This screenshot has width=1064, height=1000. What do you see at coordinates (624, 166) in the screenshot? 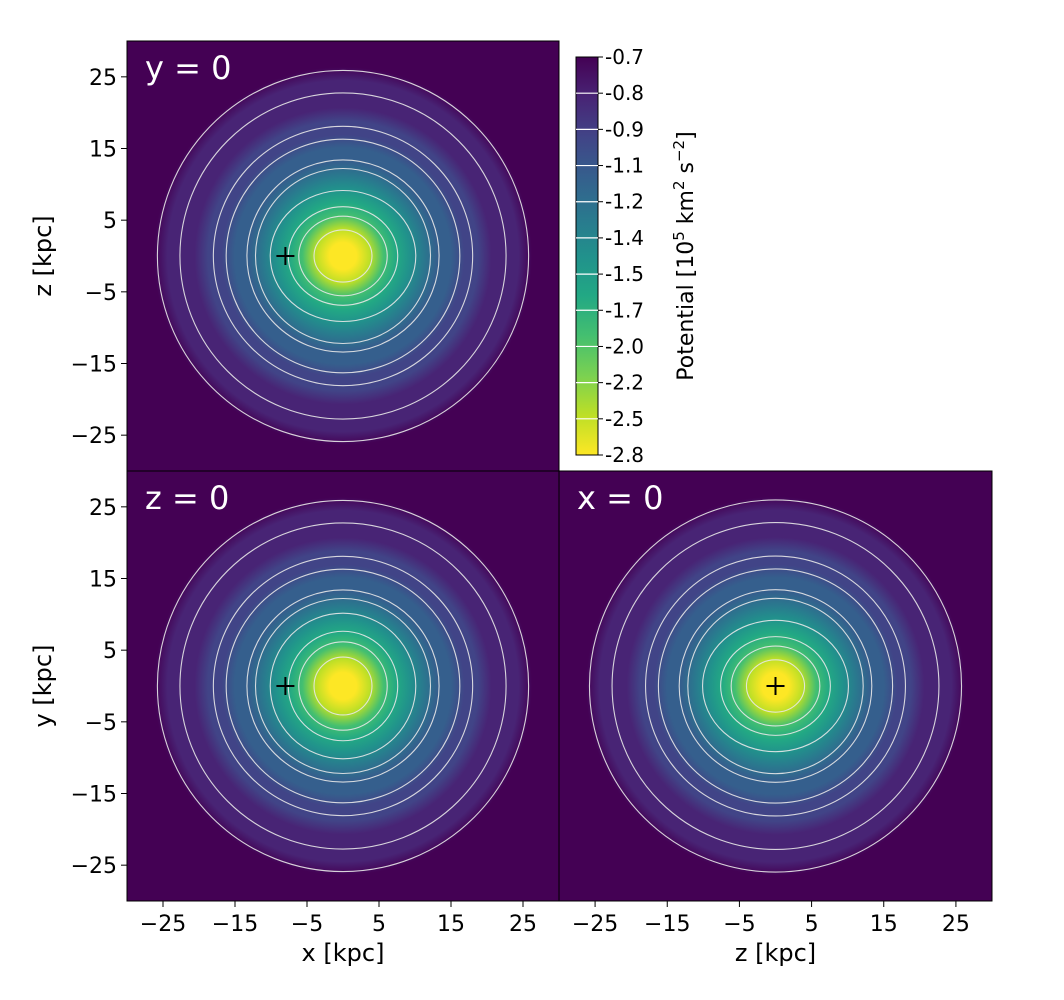
I see `colorbar-tick-label: -1.1` at bounding box center [624, 166].